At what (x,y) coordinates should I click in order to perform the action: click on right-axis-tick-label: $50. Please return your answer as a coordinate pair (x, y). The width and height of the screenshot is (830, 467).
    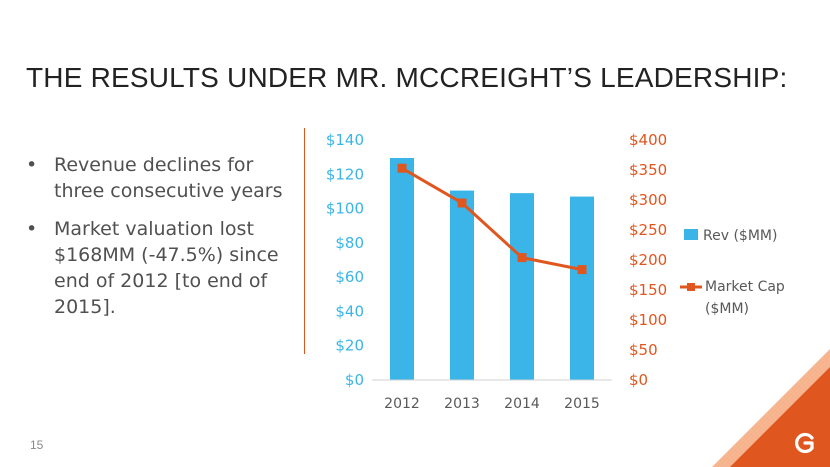
    Looking at the image, I should click on (643, 350).